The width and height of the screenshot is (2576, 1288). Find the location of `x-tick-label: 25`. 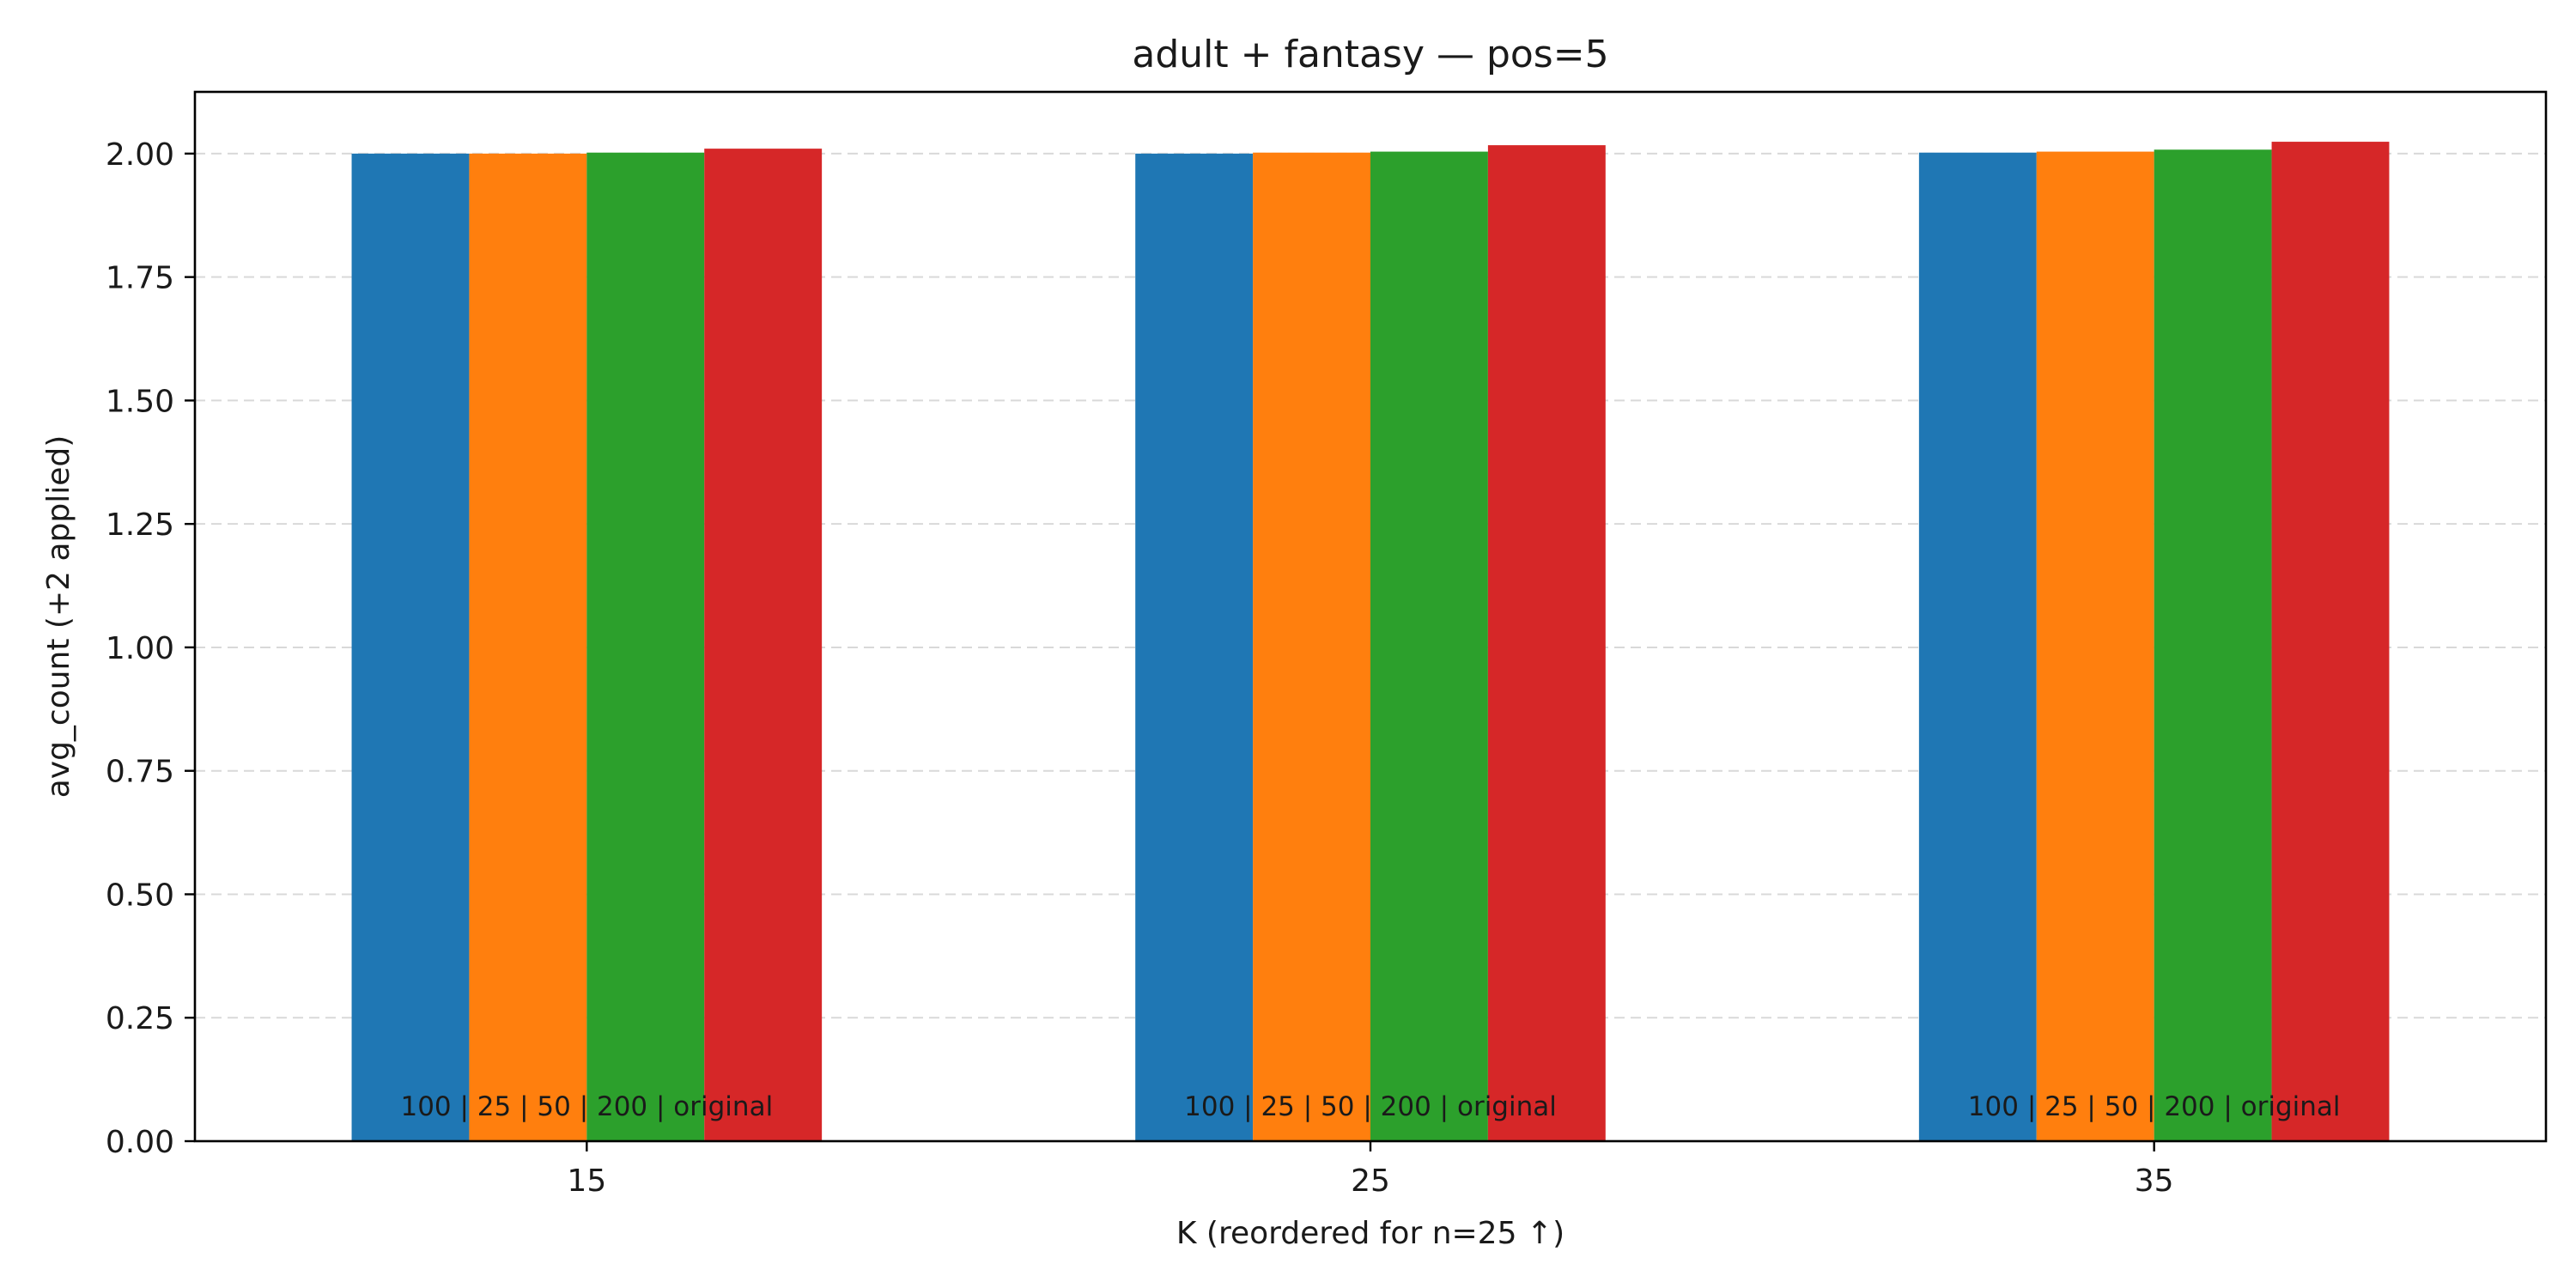

x-tick-label: 25 is located at coordinates (1371, 1181).